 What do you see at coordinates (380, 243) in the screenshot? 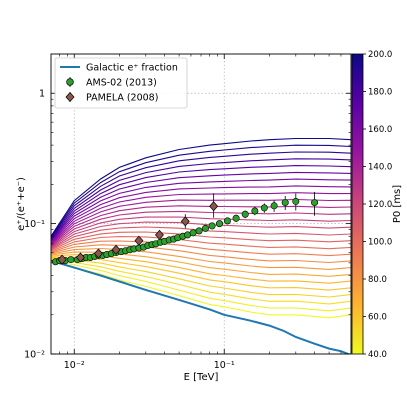
I see `colorbar-tick-label-3: 100.0` at bounding box center [380, 243].